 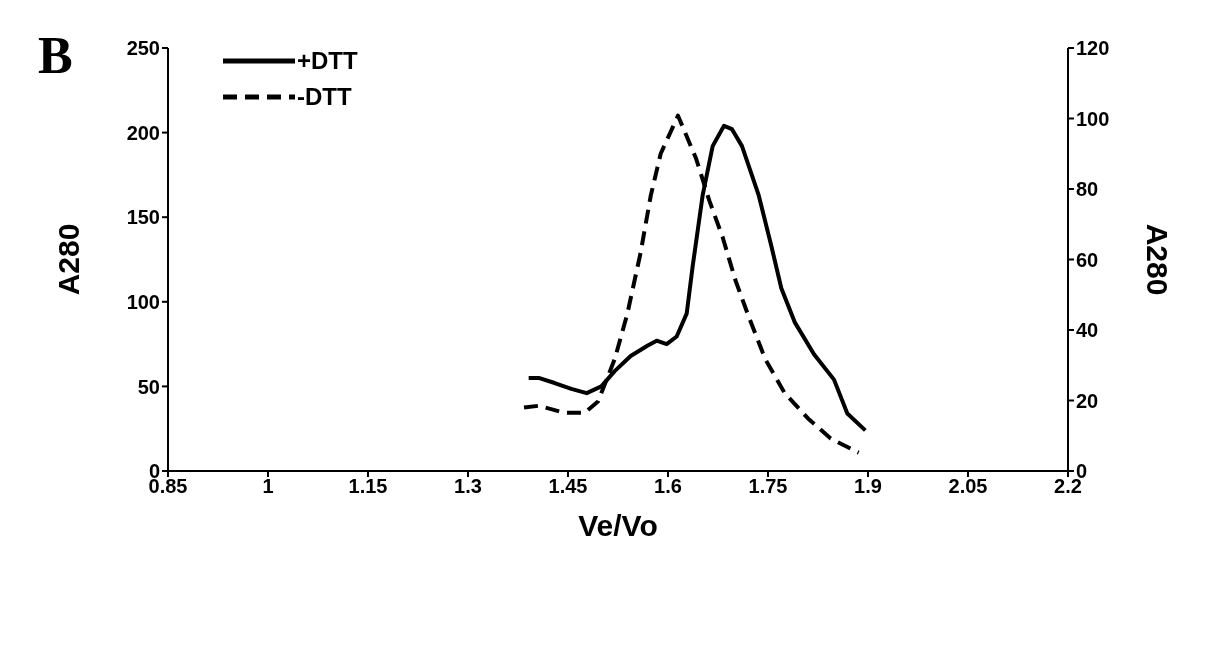 What do you see at coordinates (55, 55) in the screenshot?
I see `text: B` at bounding box center [55, 55].